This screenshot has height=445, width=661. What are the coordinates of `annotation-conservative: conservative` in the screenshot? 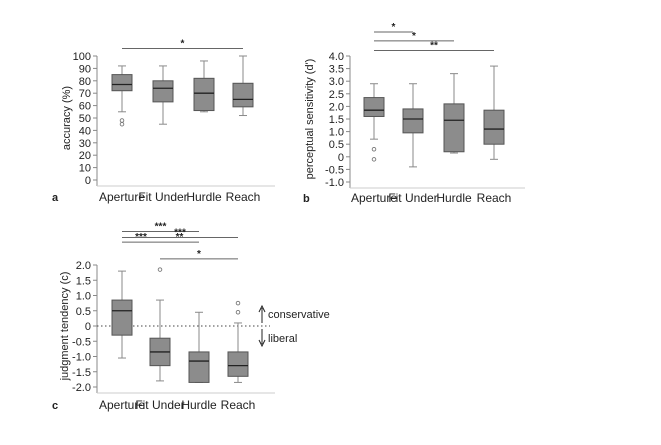 It's located at (299, 315).